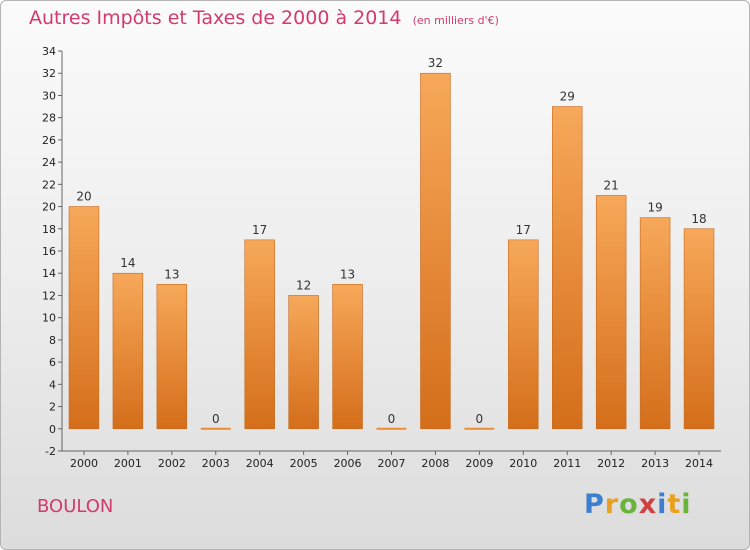 This screenshot has width=750, height=550. Describe the element at coordinates (49, 295) in the screenshot. I see `y-tick-label: 12` at that location.